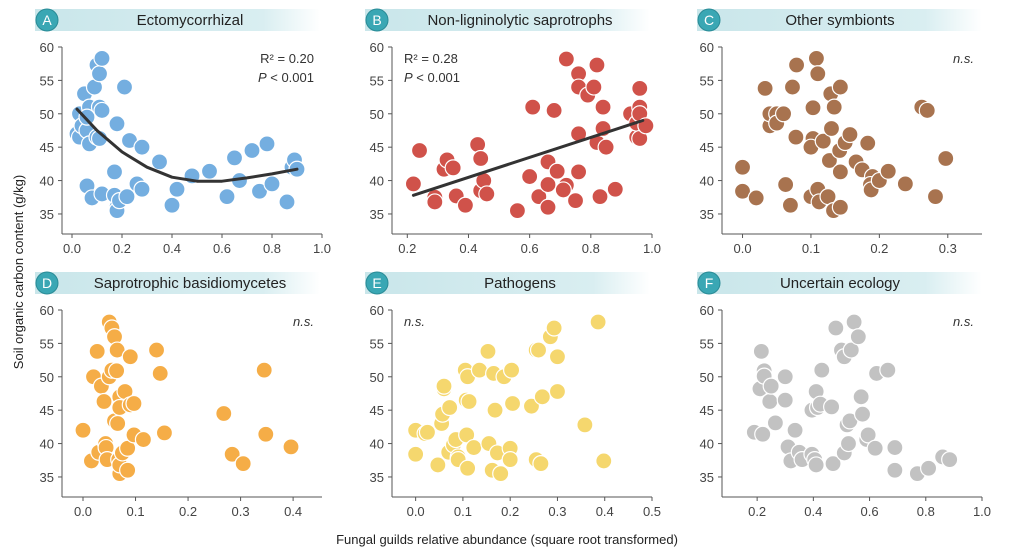 This screenshot has height=560, width=1014. Describe the element at coordinates (18, 272) in the screenshot. I see `y-axis-label: Soil organic carbon content (g/kg)` at that location.